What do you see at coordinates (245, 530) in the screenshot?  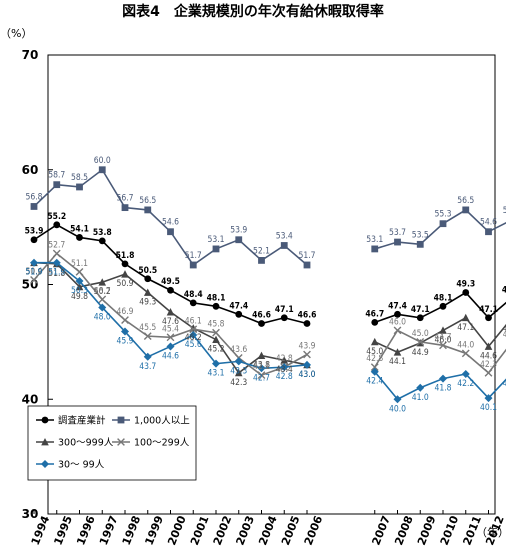 I see `x-tick-label: 2003` at bounding box center [245, 530].